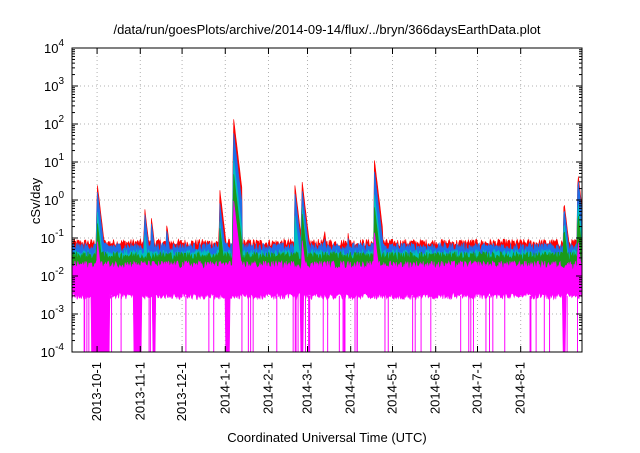  Describe the element at coordinates (54, 47) in the screenshot. I see `y-tick-label: 10⁴` at that location.